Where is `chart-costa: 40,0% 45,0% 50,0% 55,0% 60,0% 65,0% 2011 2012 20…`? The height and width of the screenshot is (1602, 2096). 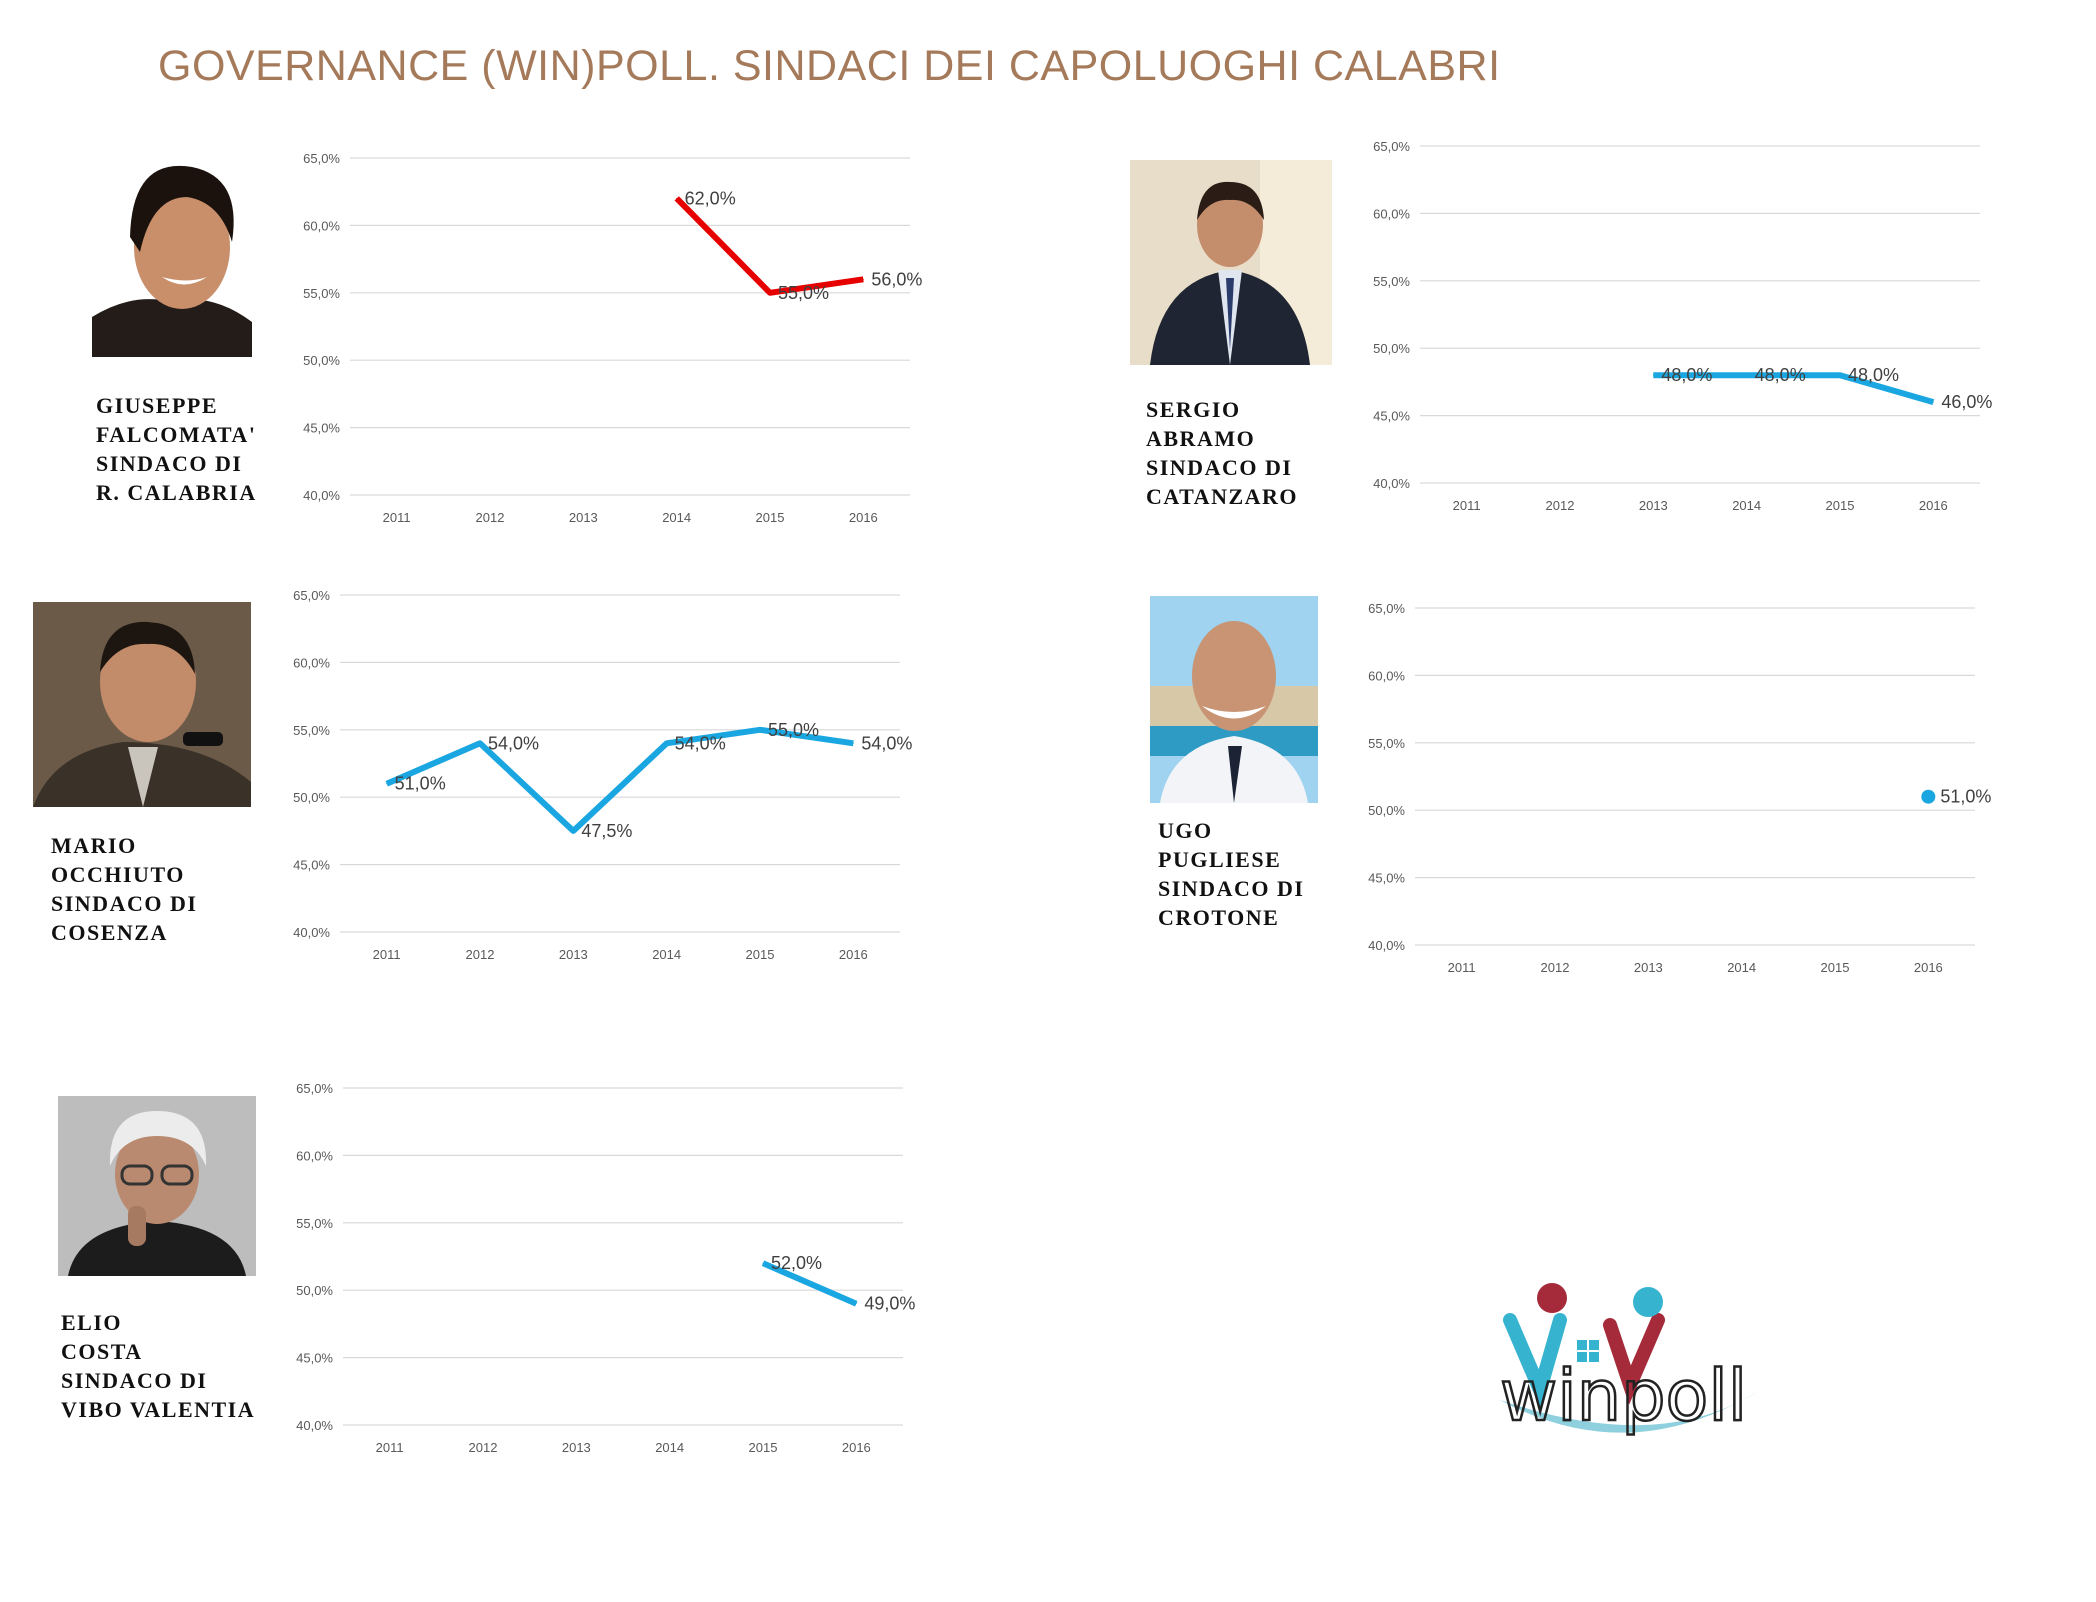
chart-costa: 40,0% 45,0% 50,0% 55,0% 60,0% 65,0% 2011 2012 20… is located at coordinates (589, 1267).